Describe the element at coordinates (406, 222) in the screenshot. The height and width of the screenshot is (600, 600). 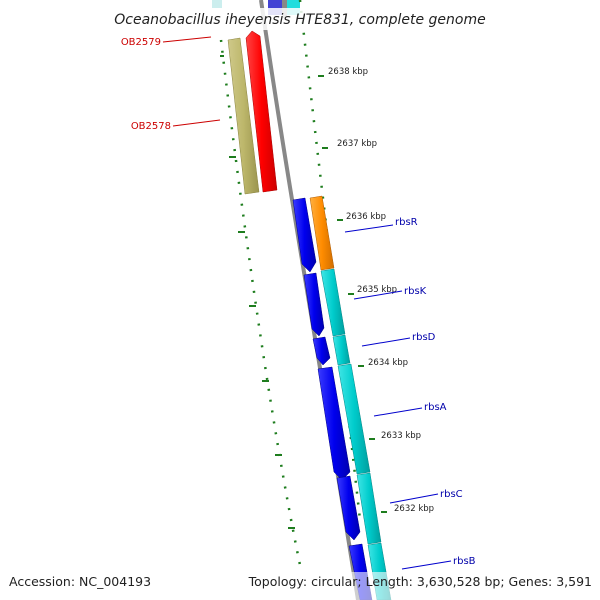
I see `gene-label-rbsR: rbsR` at that location.